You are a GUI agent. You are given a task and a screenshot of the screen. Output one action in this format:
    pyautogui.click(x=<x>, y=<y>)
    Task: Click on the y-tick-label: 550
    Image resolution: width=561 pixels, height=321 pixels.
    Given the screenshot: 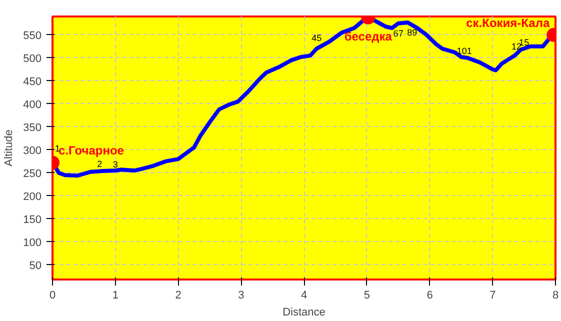 What is the action you would take?
    pyautogui.click(x=32, y=36)
    